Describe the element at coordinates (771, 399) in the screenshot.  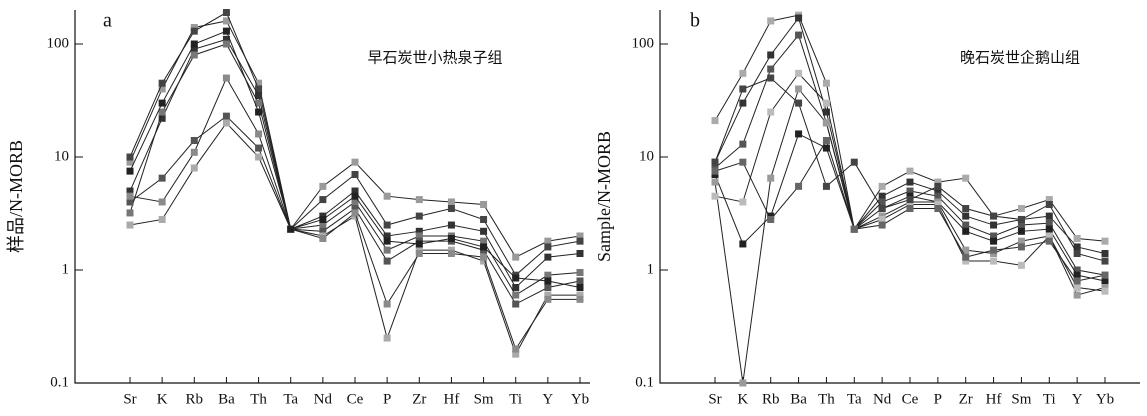
I see `x-tick-label: Rb` at that location.